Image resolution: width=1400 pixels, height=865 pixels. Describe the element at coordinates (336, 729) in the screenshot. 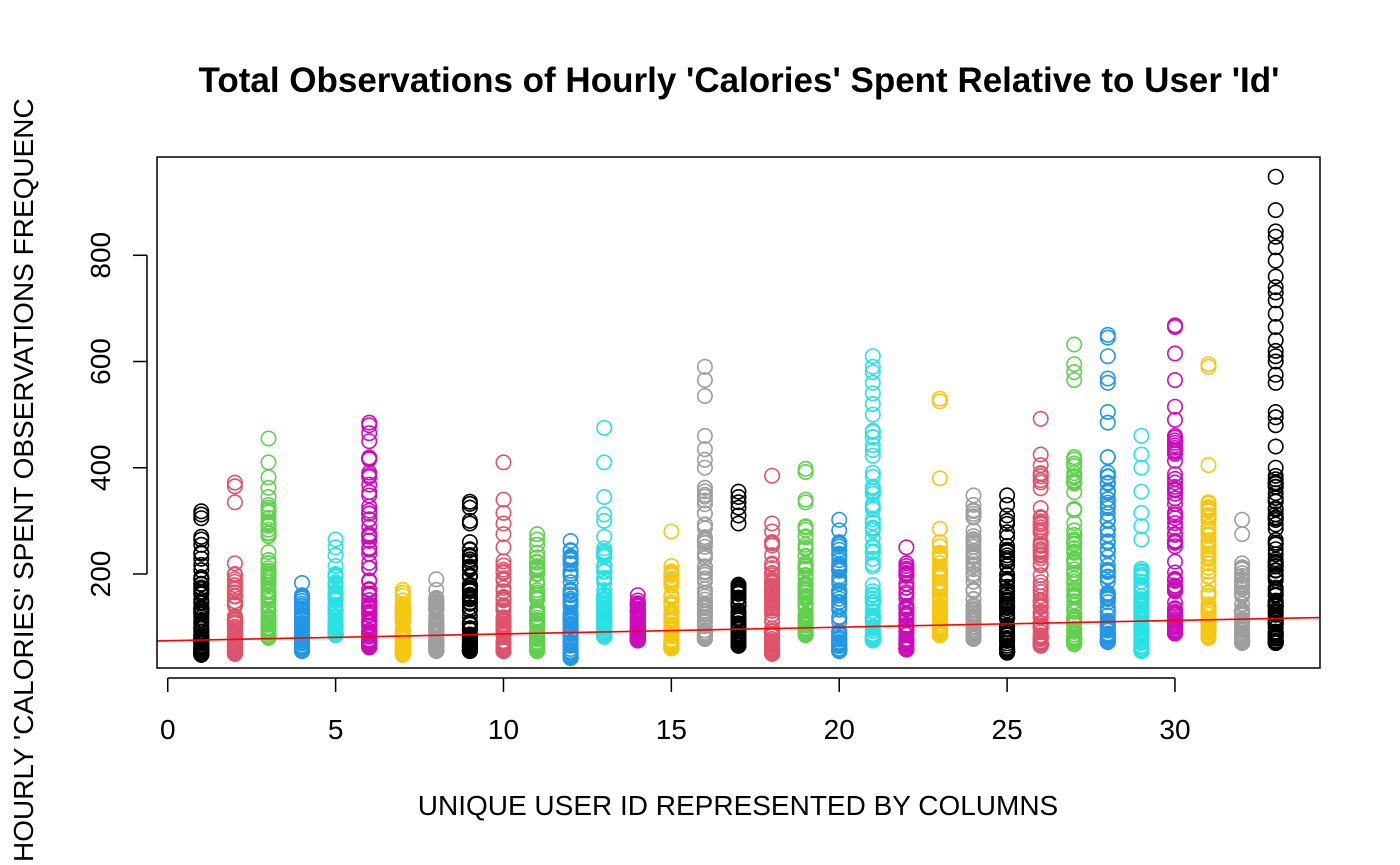

I see `x-tick-label: 5` at that location.